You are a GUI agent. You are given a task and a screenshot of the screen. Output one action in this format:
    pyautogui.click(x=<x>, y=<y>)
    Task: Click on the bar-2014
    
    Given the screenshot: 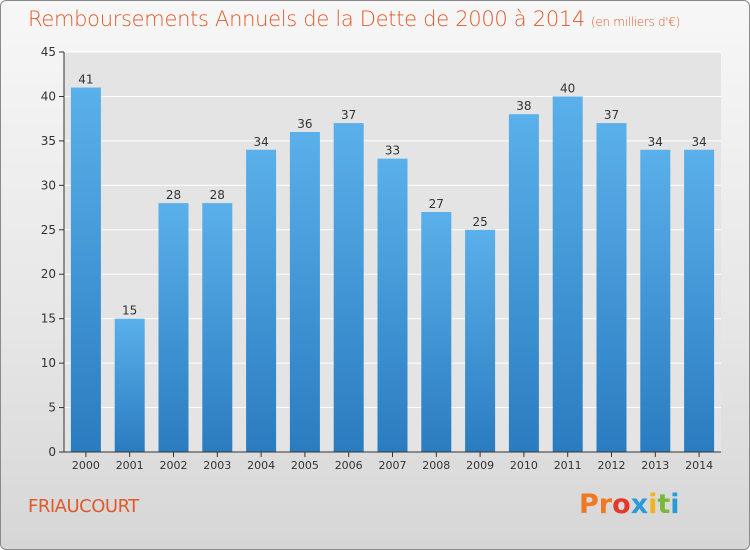 What is the action you would take?
    pyautogui.click(x=699, y=300)
    